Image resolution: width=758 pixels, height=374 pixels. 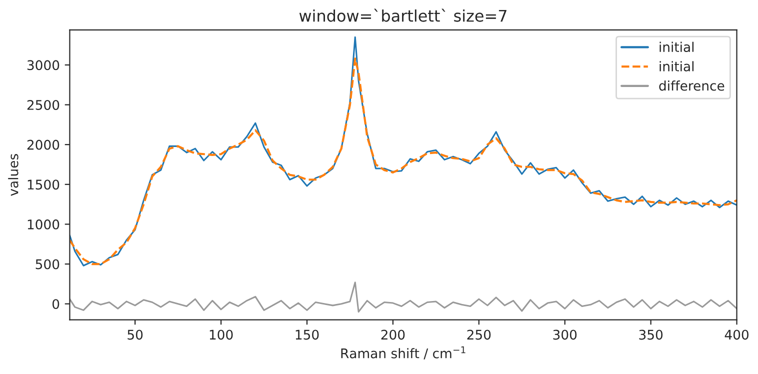 What do you see at coordinates (402, 15) in the screenshot?
I see `chart-title: window=`bartlett` size=7` at bounding box center [402, 15].